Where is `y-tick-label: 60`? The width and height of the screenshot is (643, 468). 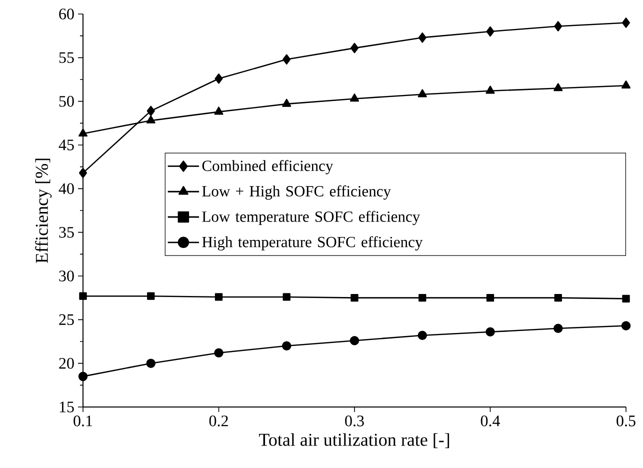 y-tick-label: 60 is located at coordinates (66, 14).